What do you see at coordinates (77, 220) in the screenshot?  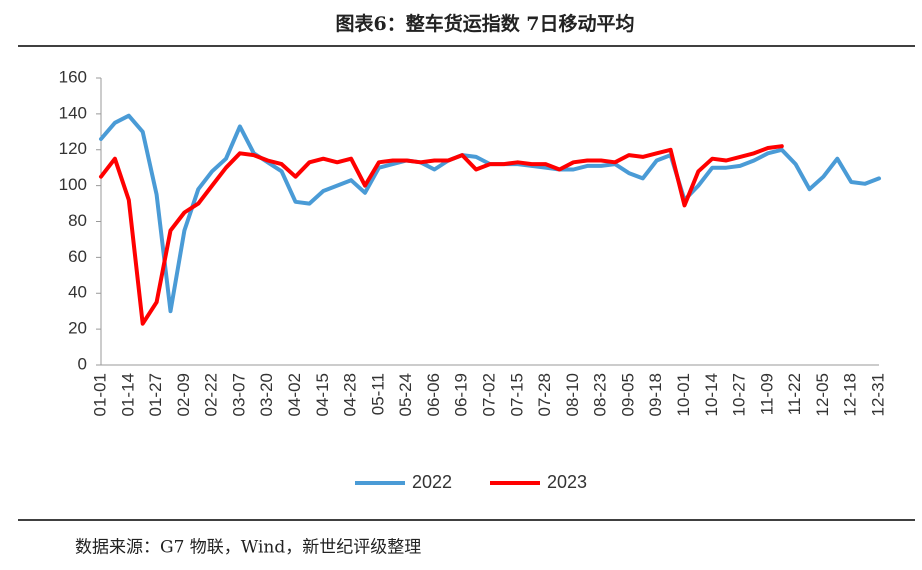 I see `y-tick-label: 80` at bounding box center [77, 220].